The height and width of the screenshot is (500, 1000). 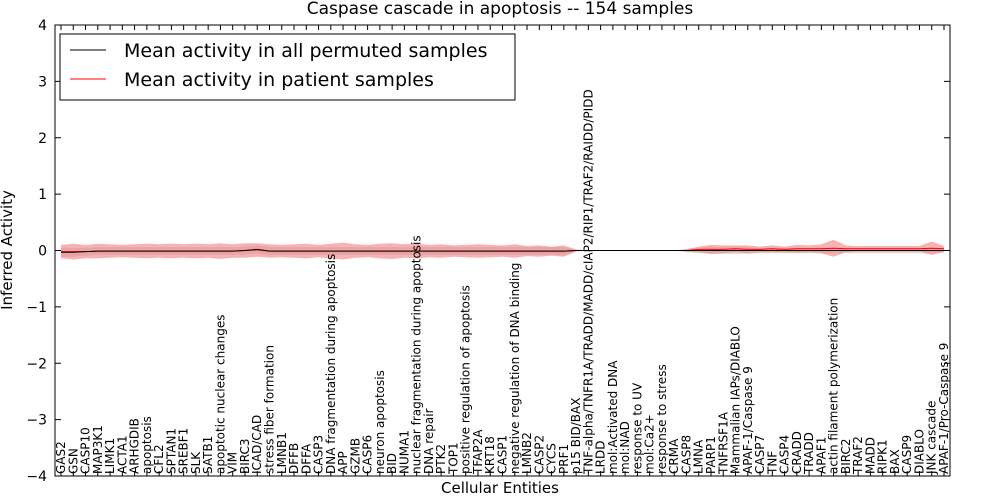 I want to click on x-category-label: Mammalian IAPs/DIABLO, so click(x=736, y=400).